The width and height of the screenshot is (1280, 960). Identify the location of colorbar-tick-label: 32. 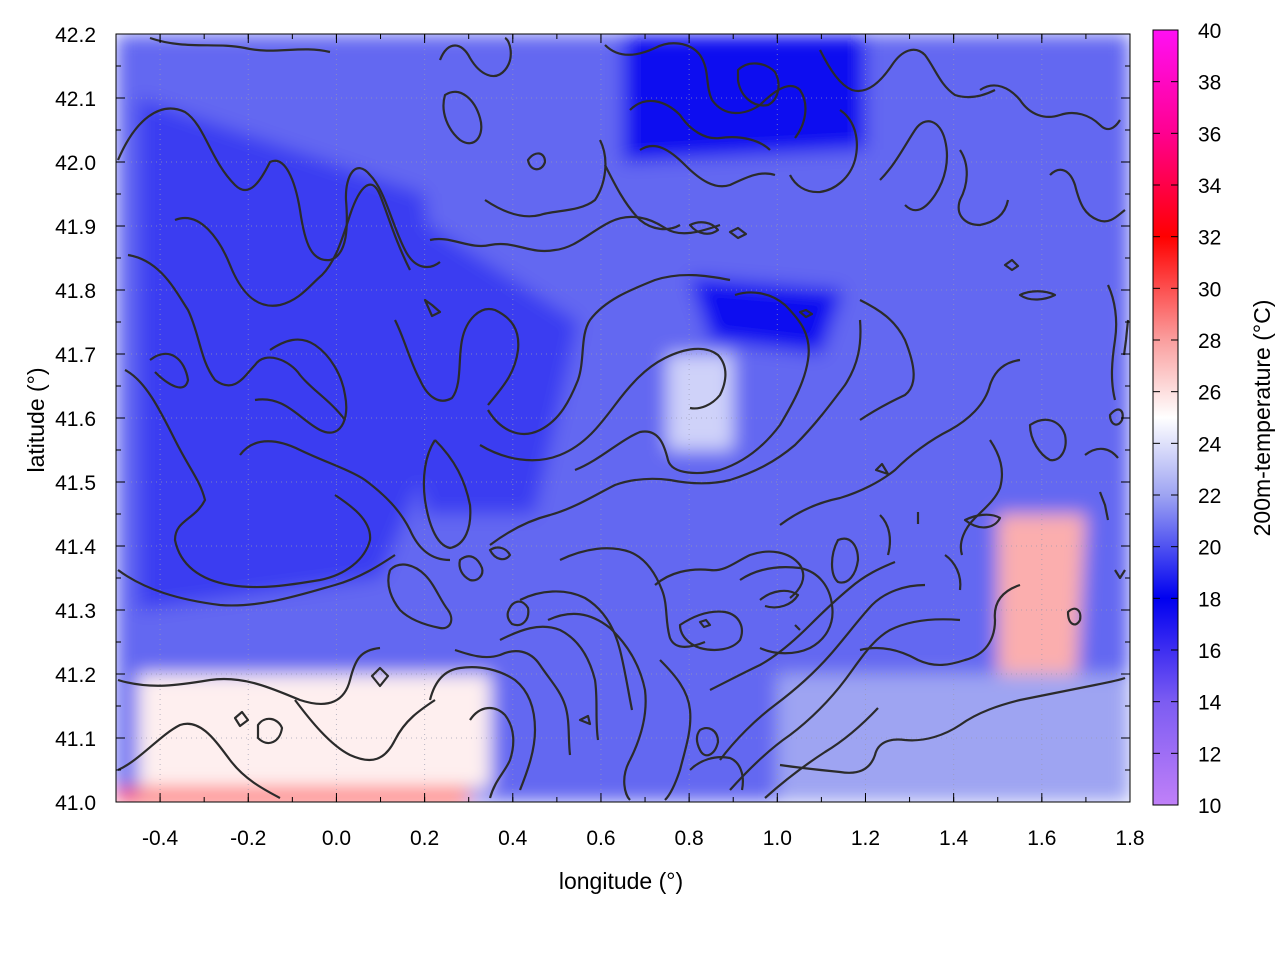
(1209, 238).